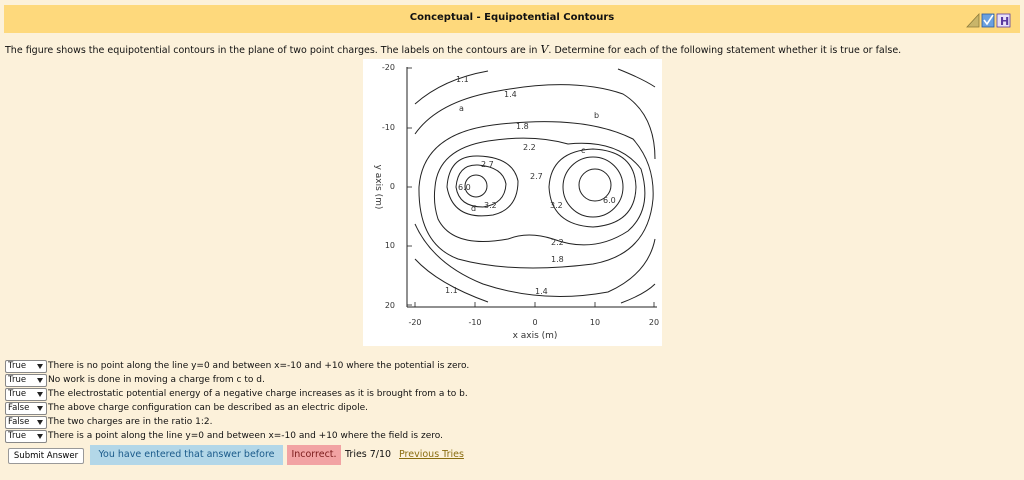 The width and height of the screenshot is (1024, 480). I want to click on previous-tries-link: Previous Tries, so click(431, 454).